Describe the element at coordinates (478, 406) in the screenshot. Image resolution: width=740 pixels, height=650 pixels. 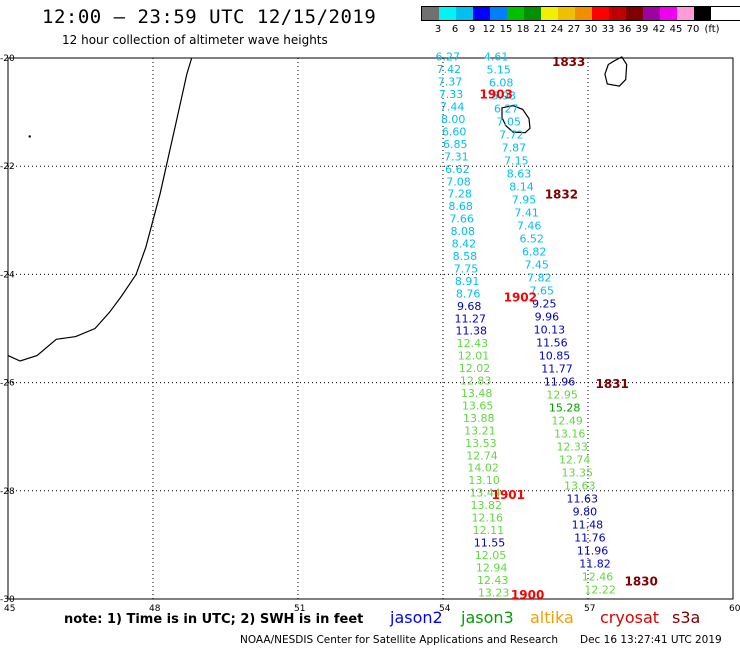
I see `wave-height-value: 13.65` at that location.